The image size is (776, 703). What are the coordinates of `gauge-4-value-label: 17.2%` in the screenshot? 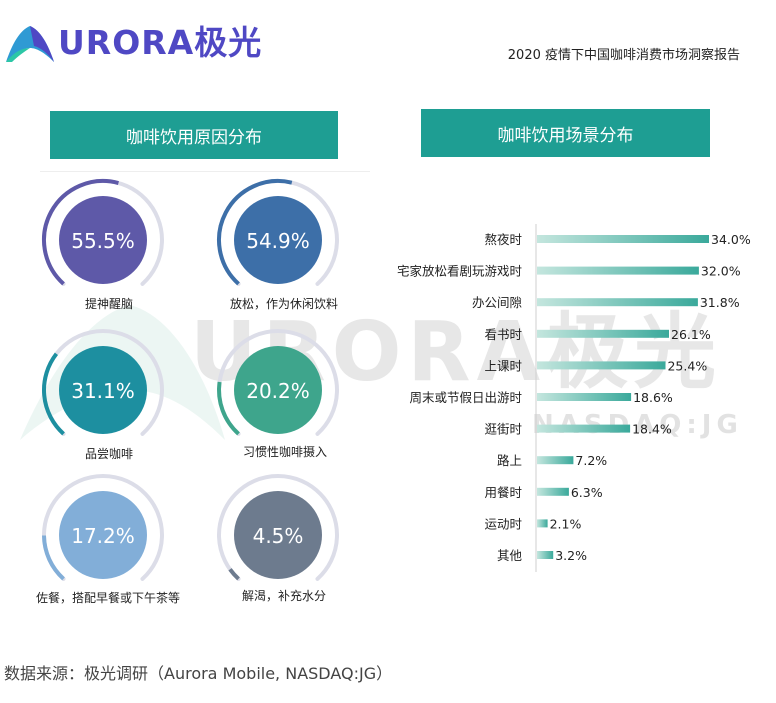 It's located at (103, 536).